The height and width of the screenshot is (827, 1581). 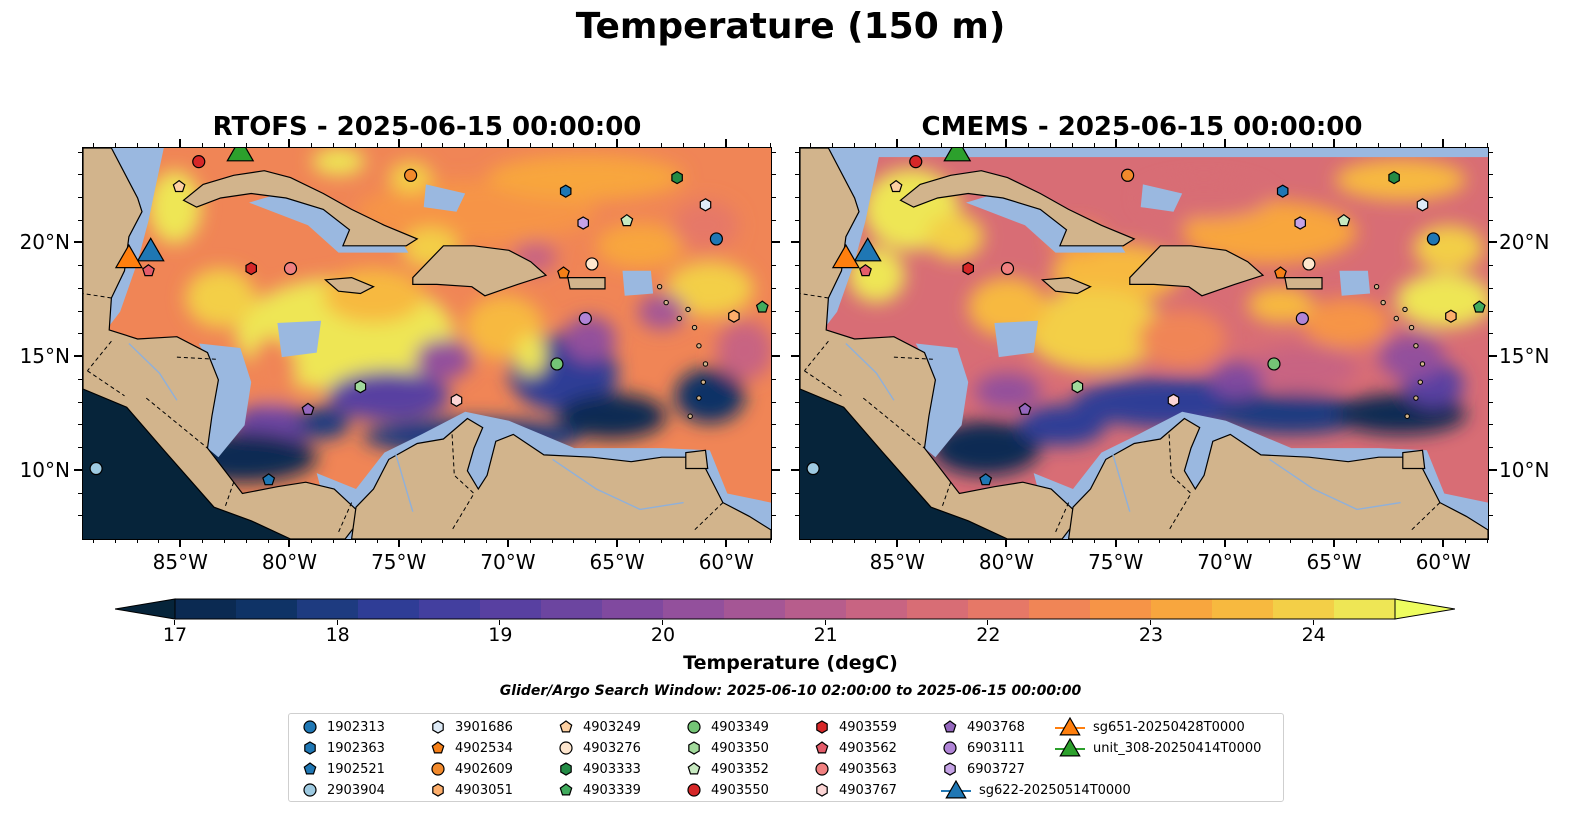 What do you see at coordinates (1524, 242) in the screenshot?
I see `lat-tick-label: 20°N` at bounding box center [1524, 242].